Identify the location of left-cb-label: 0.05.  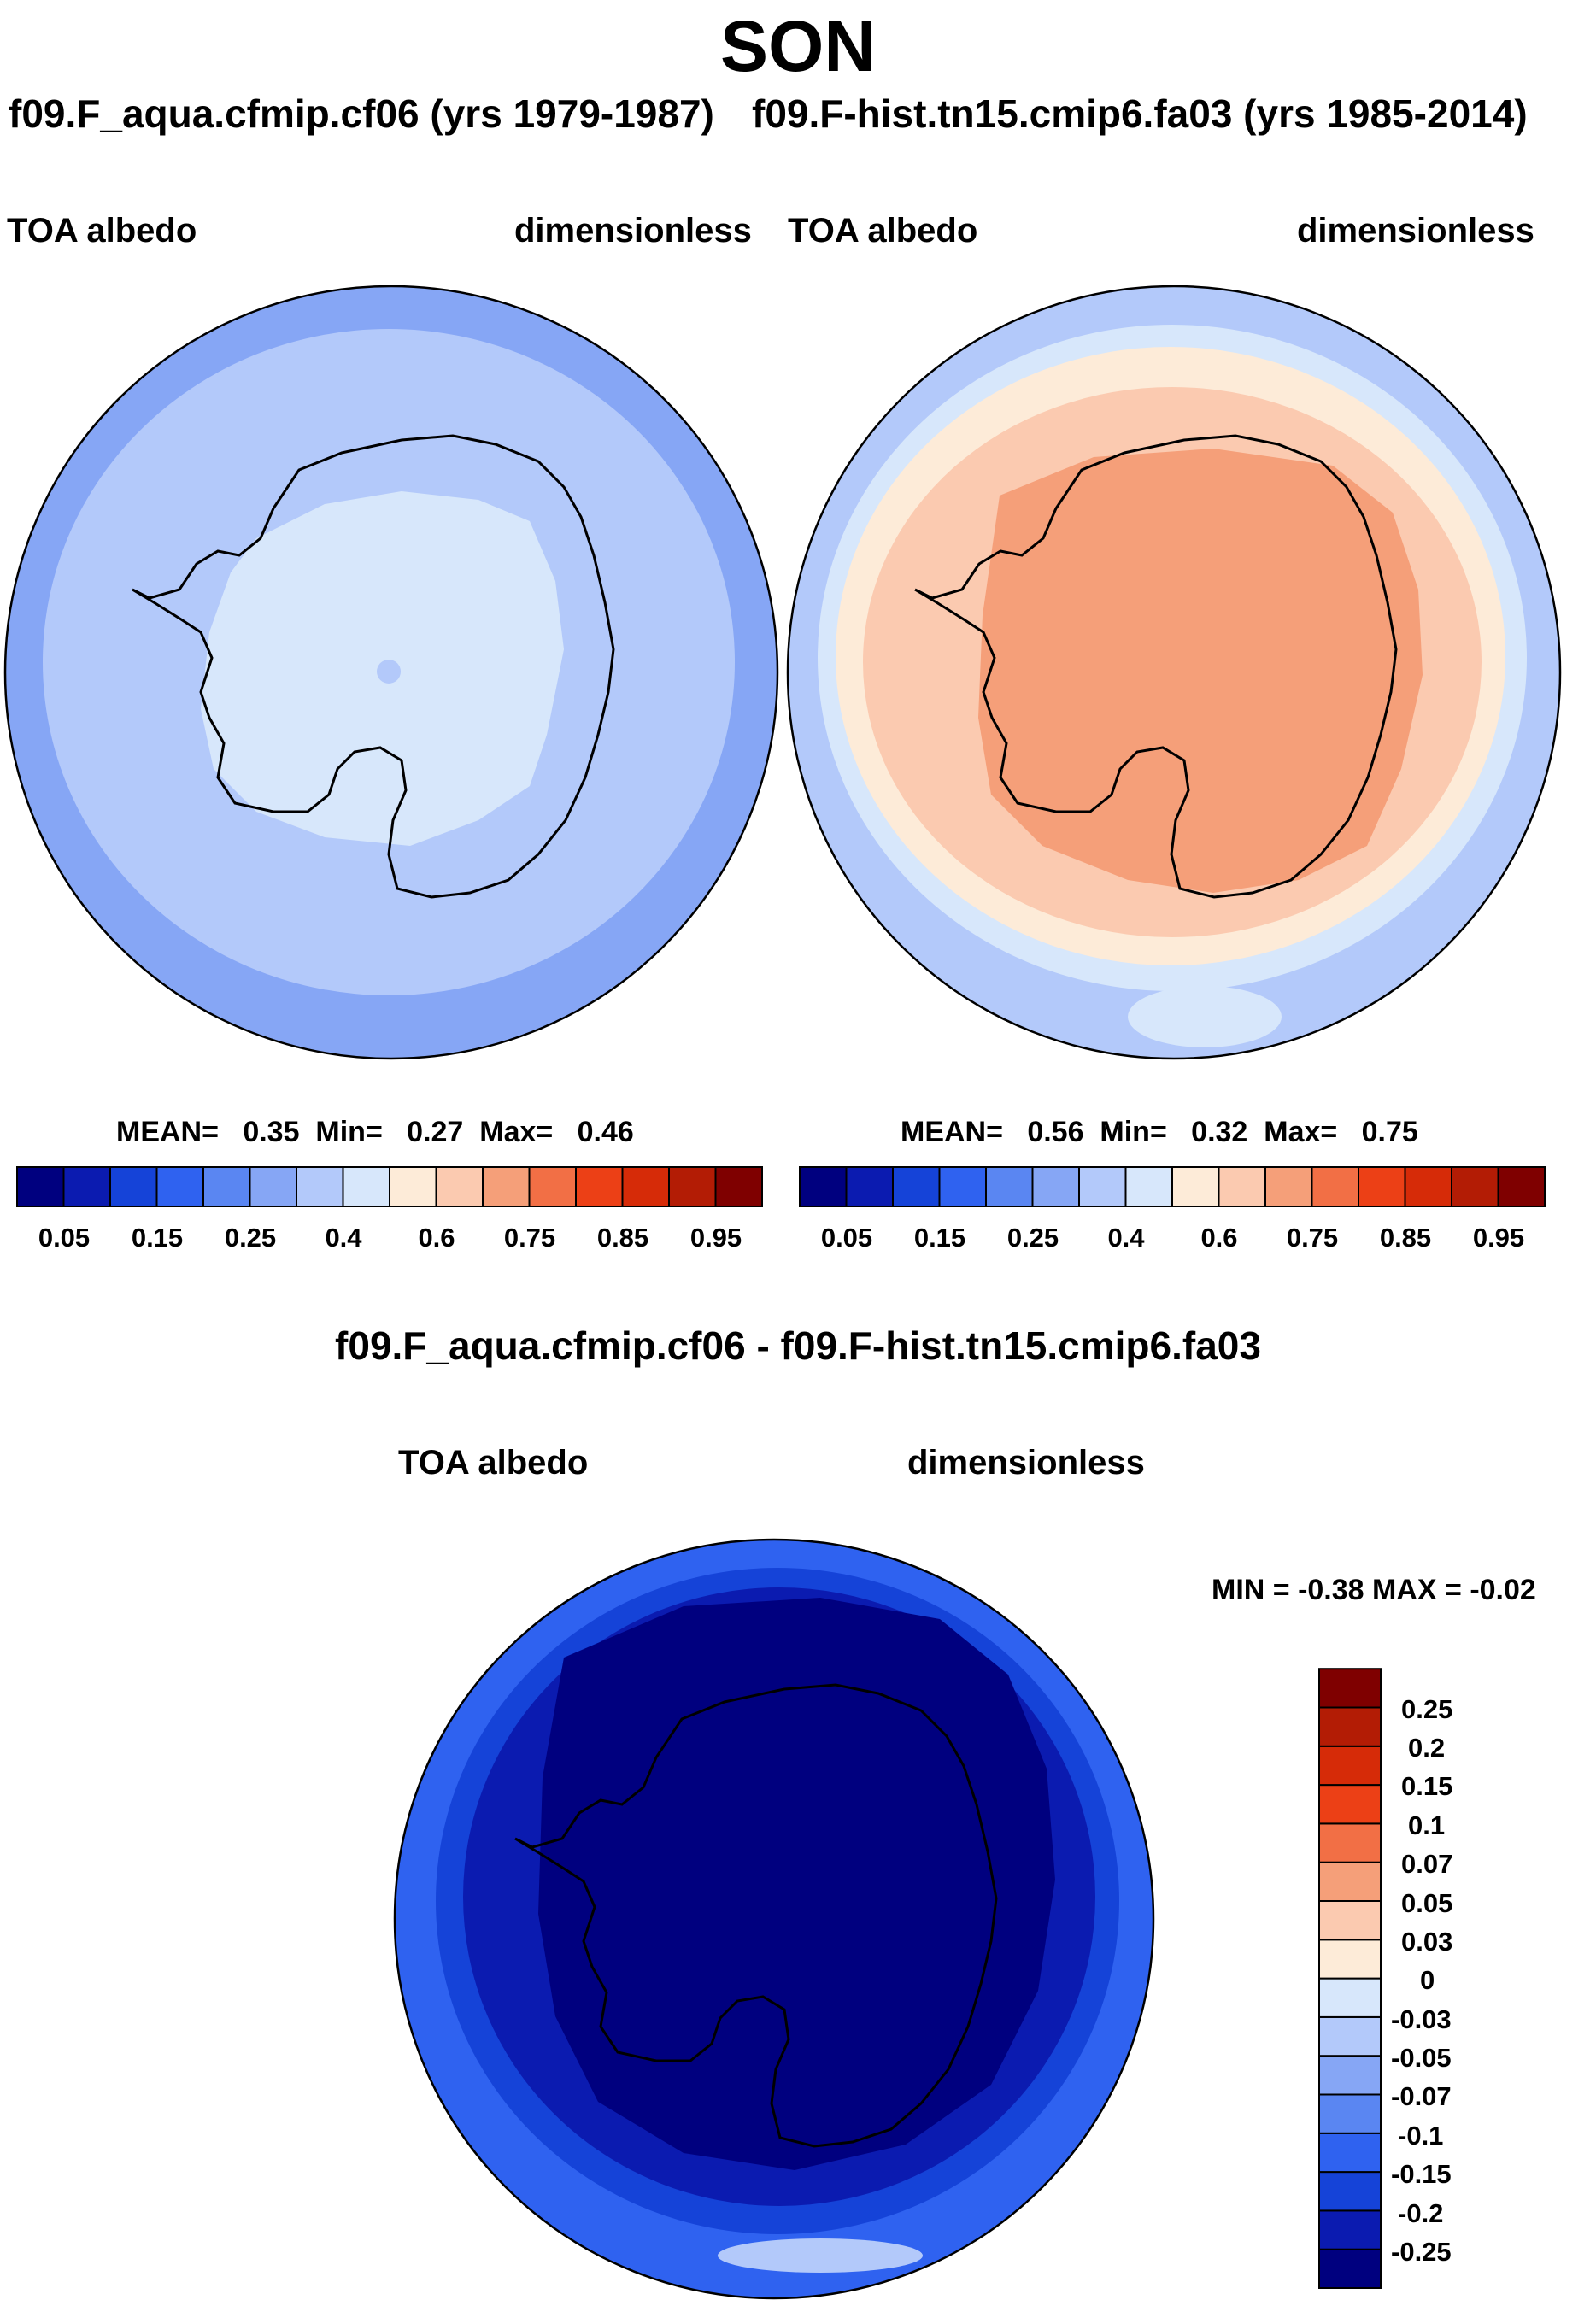
(64, 1238).